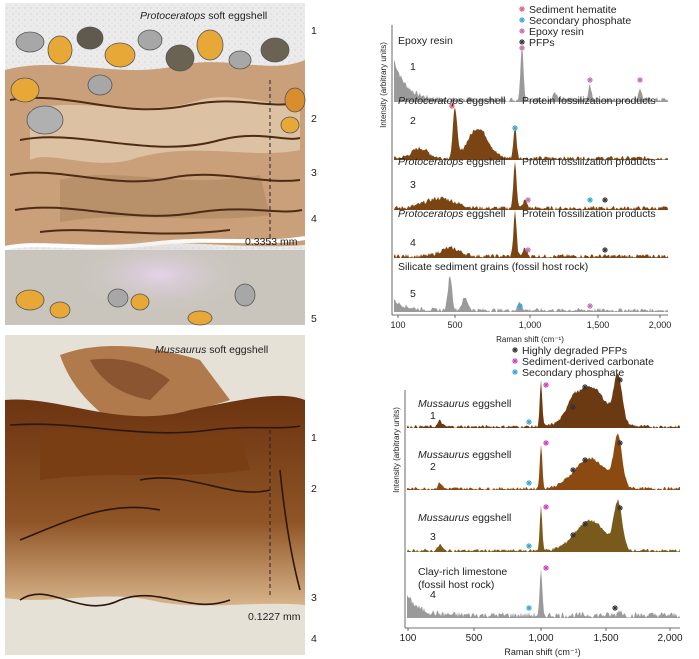  Describe the element at coordinates (271, 242) in the screenshot. I see `scale-label: 0.3353 mm` at that location.